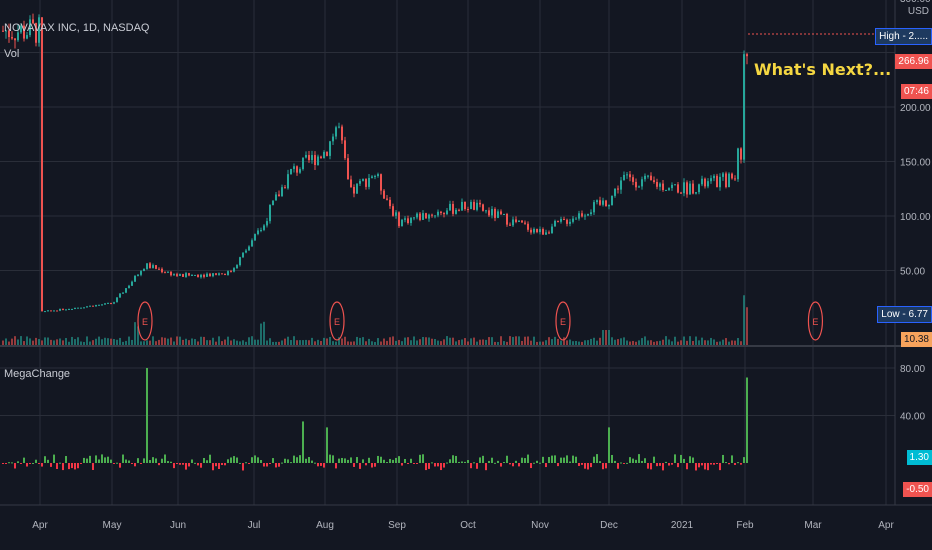 This screenshot has width=932, height=550. What do you see at coordinates (912, 272) in the screenshot?
I see `y-tick-label: 50.00` at bounding box center [912, 272].